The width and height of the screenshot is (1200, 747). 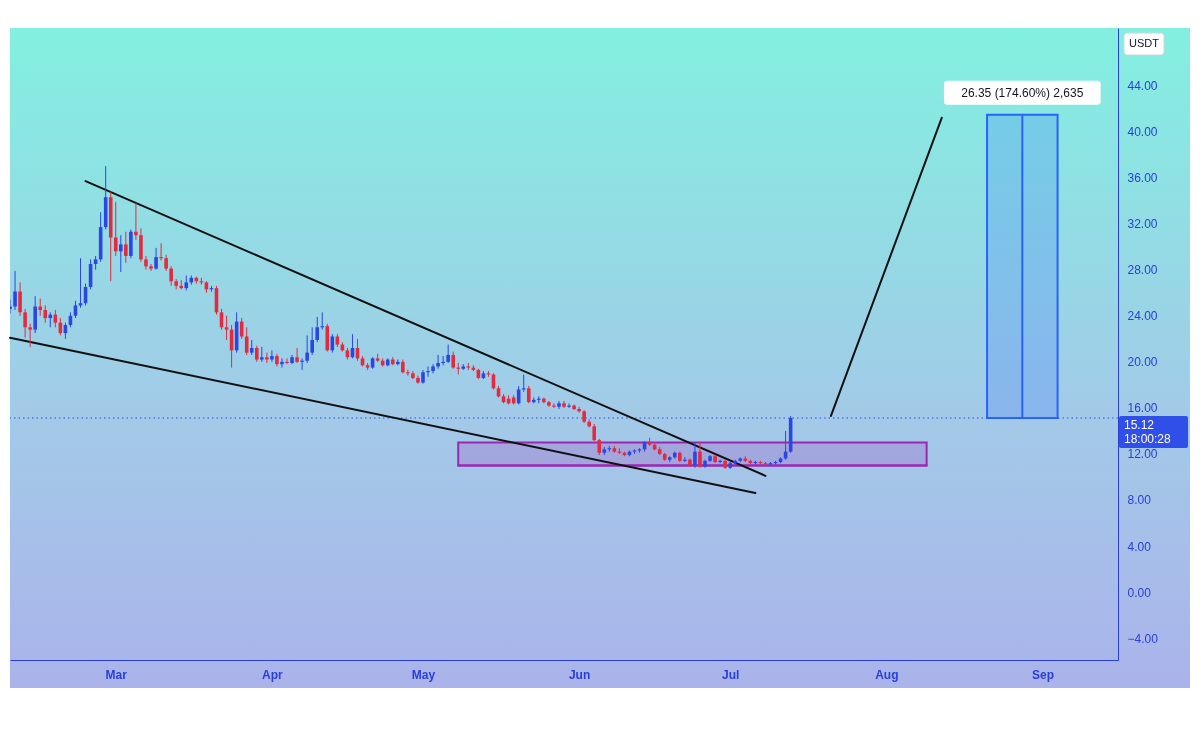 What do you see at coordinates (1142, 316) in the screenshot?
I see `y-tick-label: 24.00` at bounding box center [1142, 316].